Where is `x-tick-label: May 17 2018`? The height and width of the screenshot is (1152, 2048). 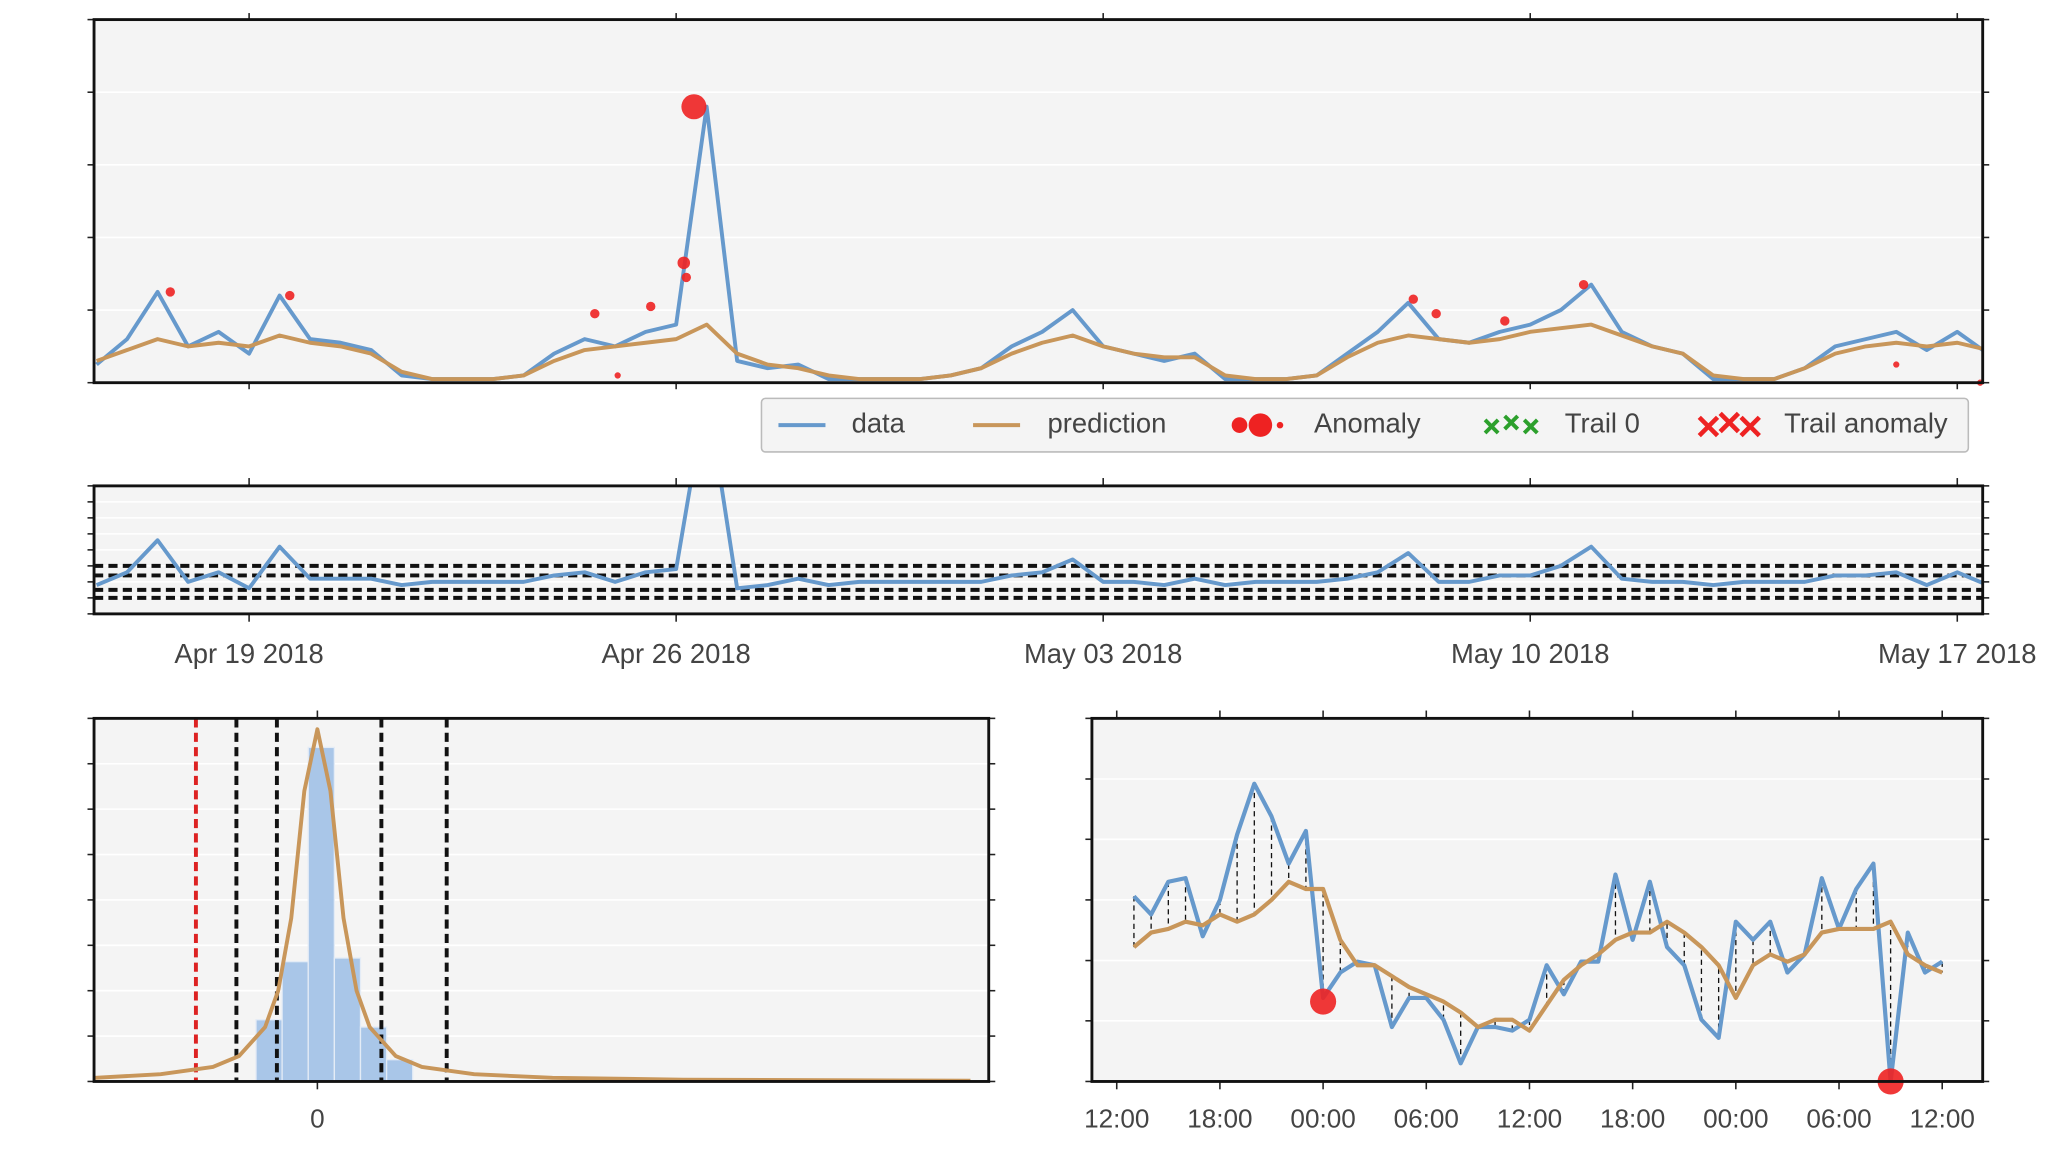
x-tick-label: May 17 2018 is located at coordinates (1957, 653).